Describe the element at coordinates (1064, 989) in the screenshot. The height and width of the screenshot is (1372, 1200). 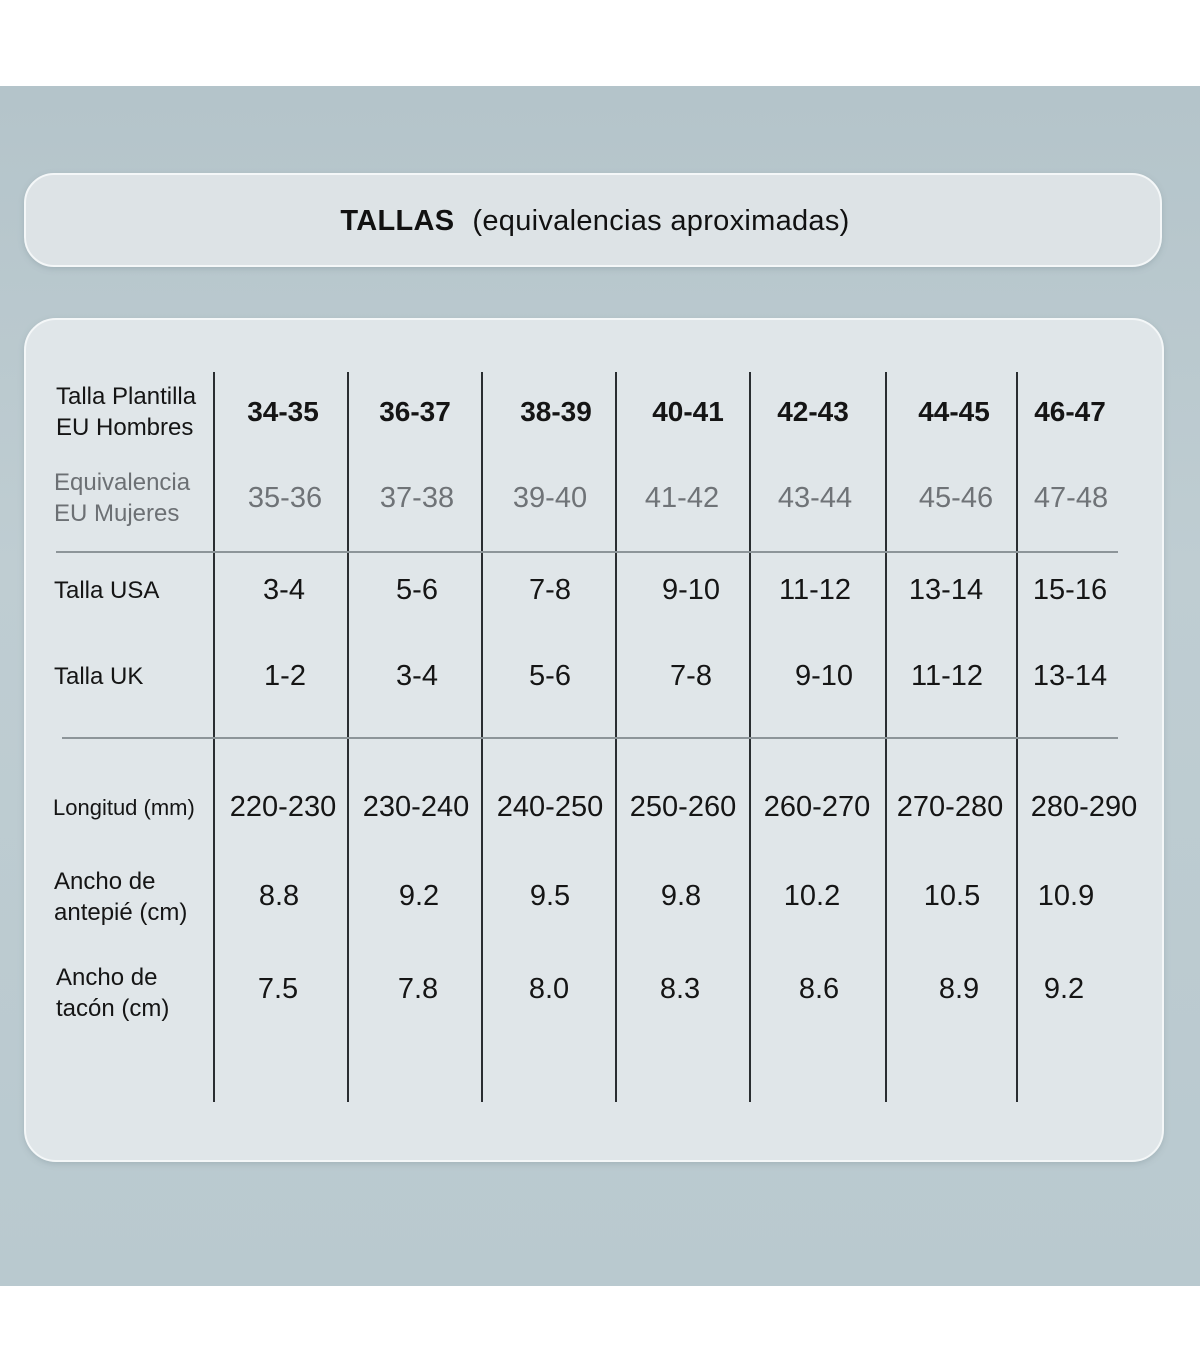
I see `cell-heel: 9.2` at that location.